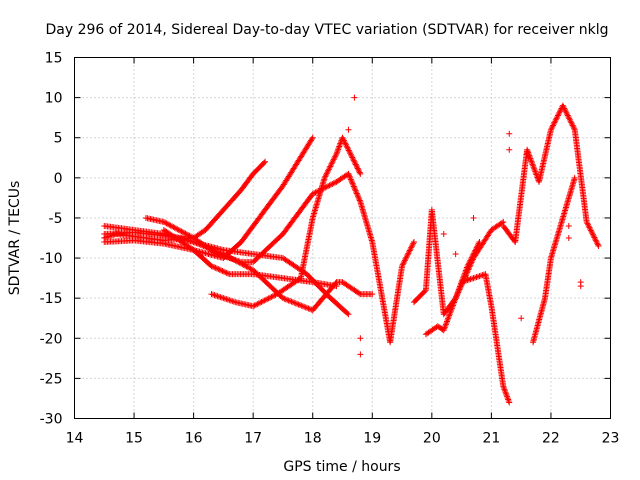 Image resolution: width=640 pixels, height=480 pixels. Describe the element at coordinates (51, 259) in the screenshot. I see `y-tick-label: -10` at that location.